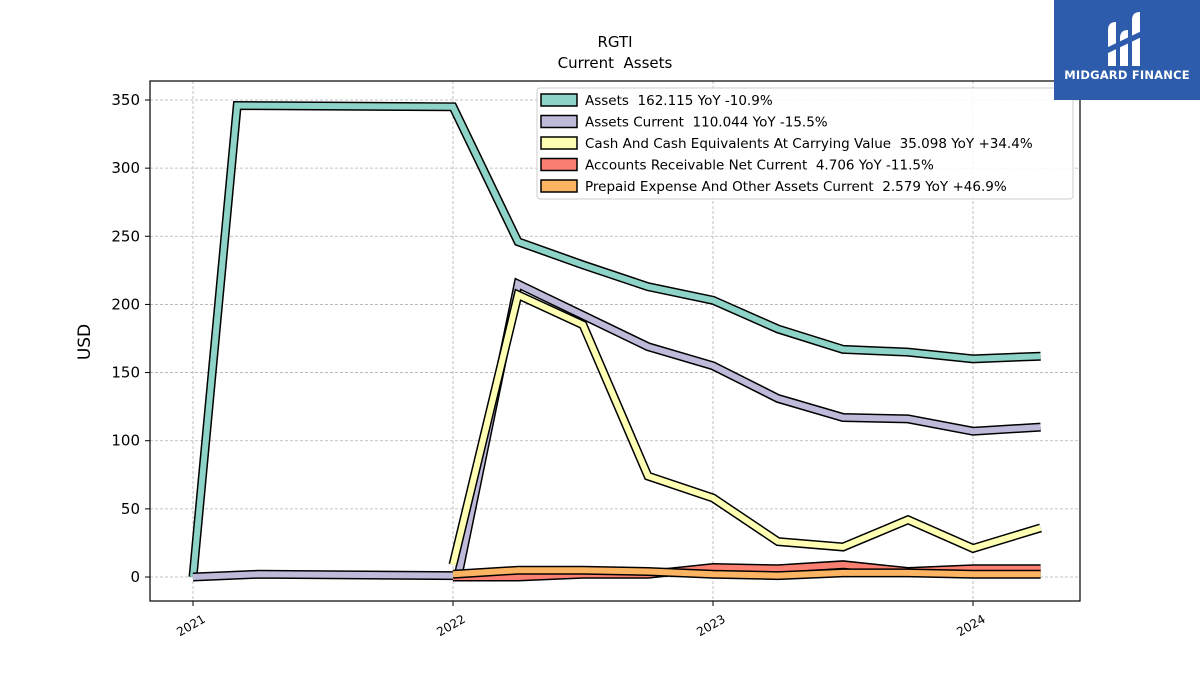 The height and width of the screenshot is (675, 1200). I want to click on y-tick-label: 150, so click(125, 373).